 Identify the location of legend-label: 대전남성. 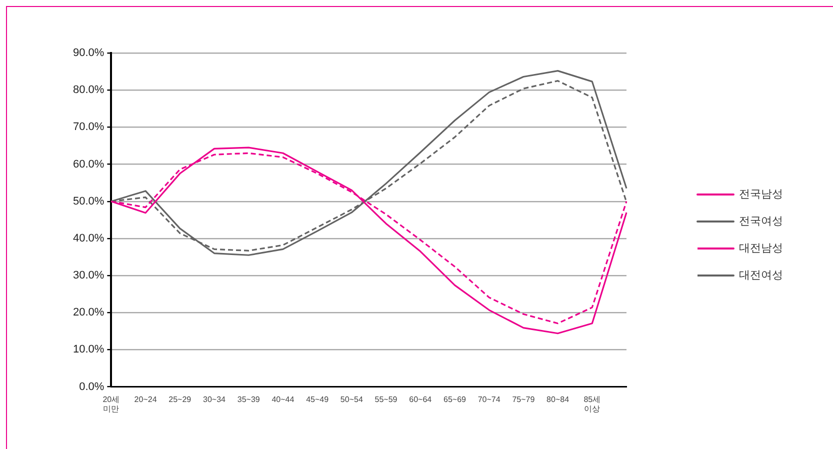
(761, 248).